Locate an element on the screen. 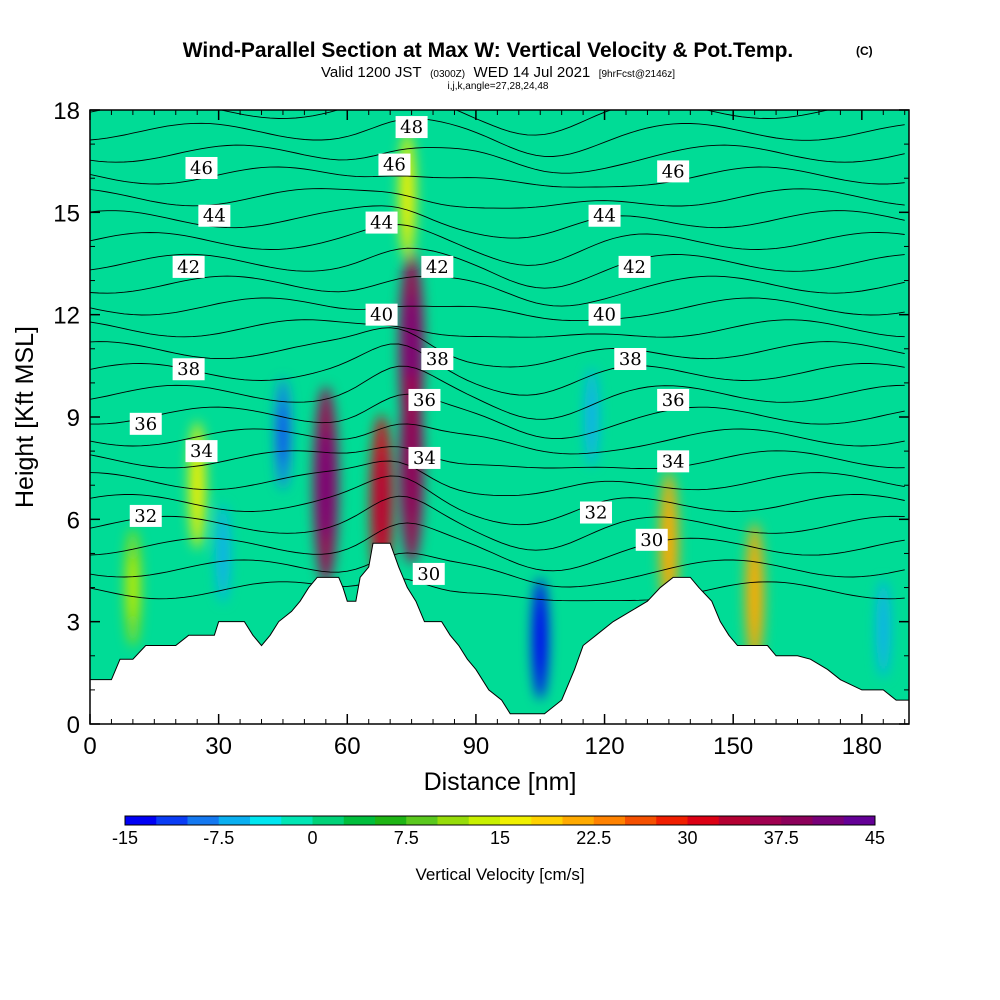 This screenshot has width=1000, height=1000. colorbar-label: Vertical Velocity [cm/s] is located at coordinates (499, 874).